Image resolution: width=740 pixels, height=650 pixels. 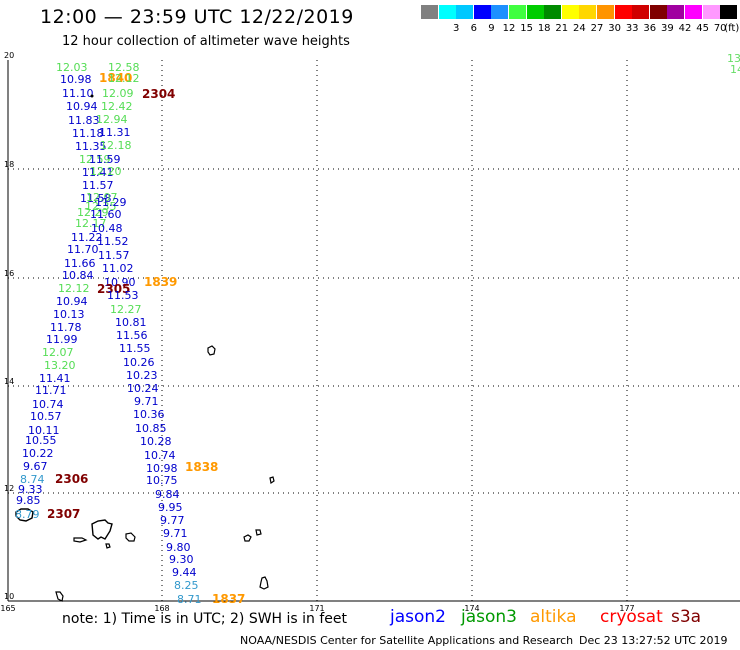 I want to click on wave-height-value: 9.77, so click(x=172, y=520).